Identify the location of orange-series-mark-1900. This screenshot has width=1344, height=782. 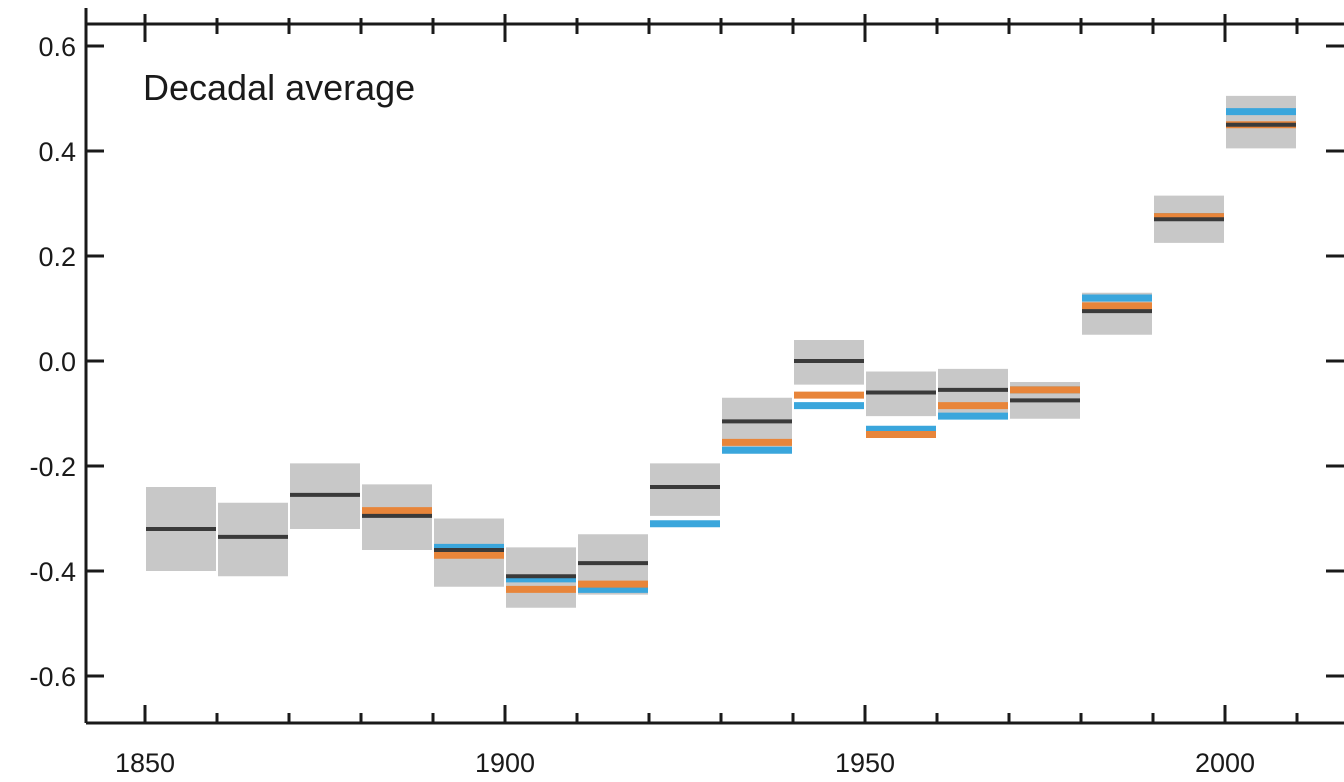
(541, 589).